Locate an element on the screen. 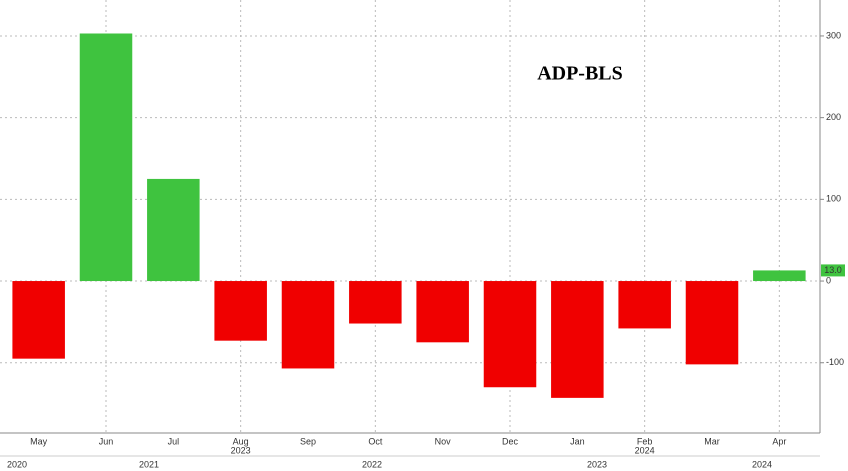 The height and width of the screenshot is (471, 848). value-label: 13.0 is located at coordinates (833, 270).